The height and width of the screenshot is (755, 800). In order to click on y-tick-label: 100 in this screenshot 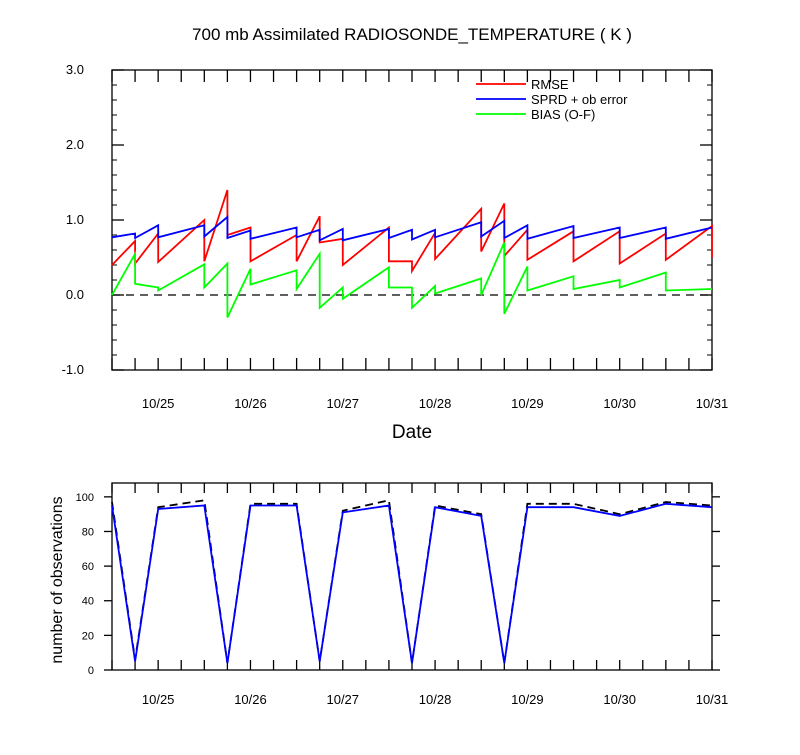, I will do `click(85, 498)`.